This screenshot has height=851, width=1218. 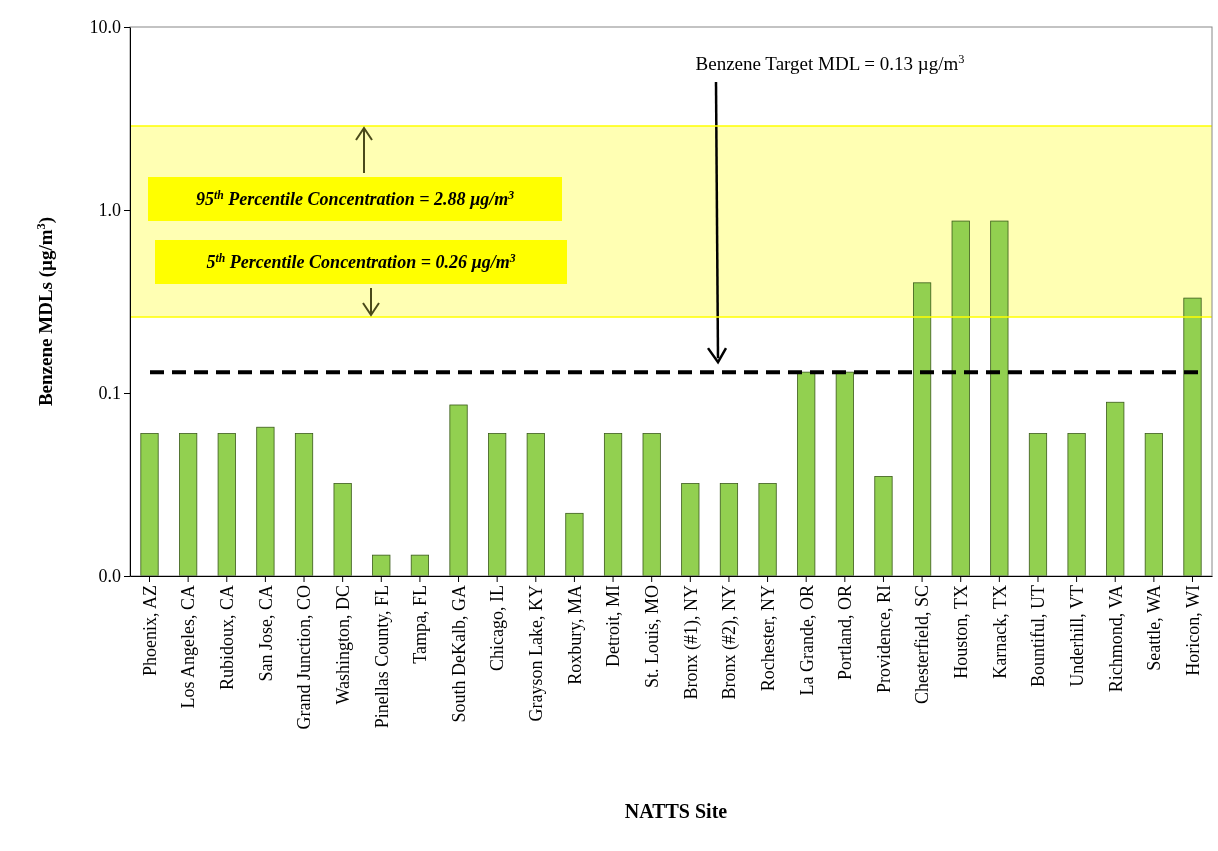 What do you see at coordinates (109, 393) in the screenshot?
I see `y-tick-label: 0.1` at bounding box center [109, 393].